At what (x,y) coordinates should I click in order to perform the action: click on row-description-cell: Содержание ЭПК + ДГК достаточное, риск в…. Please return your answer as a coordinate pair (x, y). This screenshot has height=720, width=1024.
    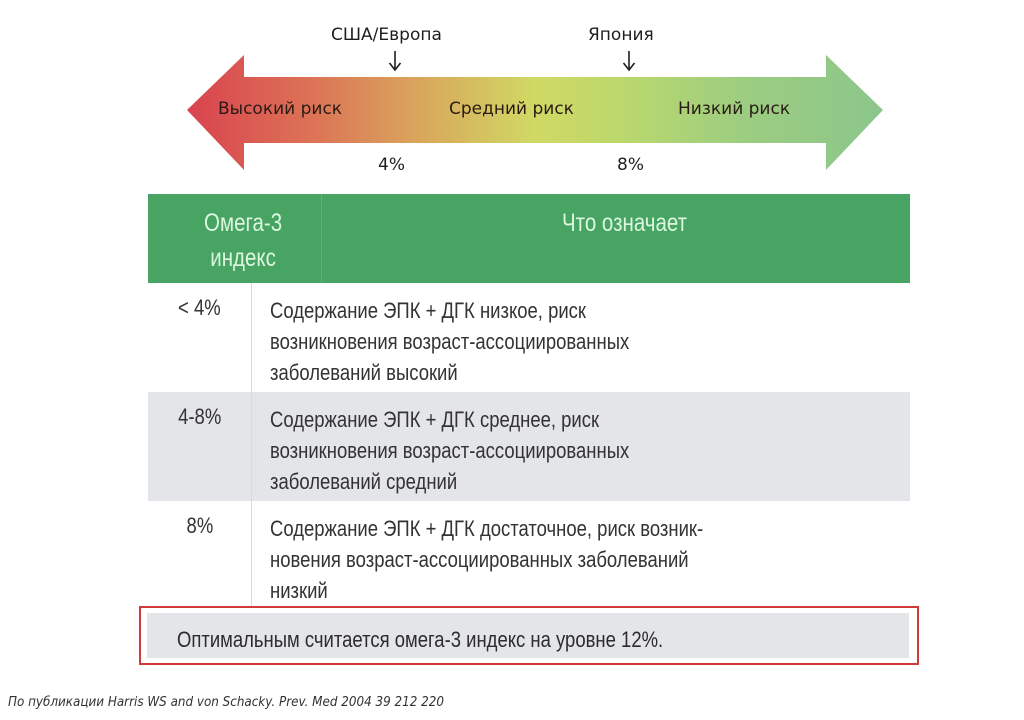
    Looking at the image, I should click on (581, 553).